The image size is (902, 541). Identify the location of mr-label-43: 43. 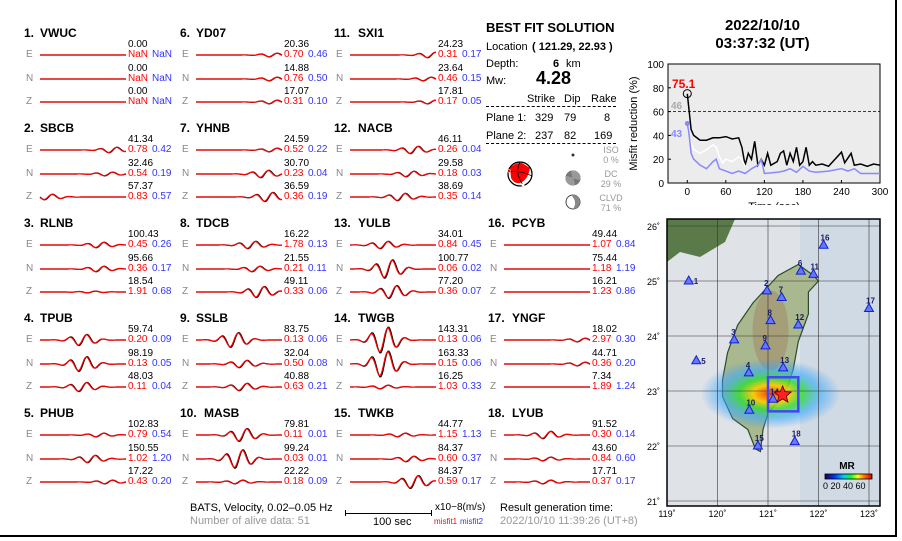
(677, 134).